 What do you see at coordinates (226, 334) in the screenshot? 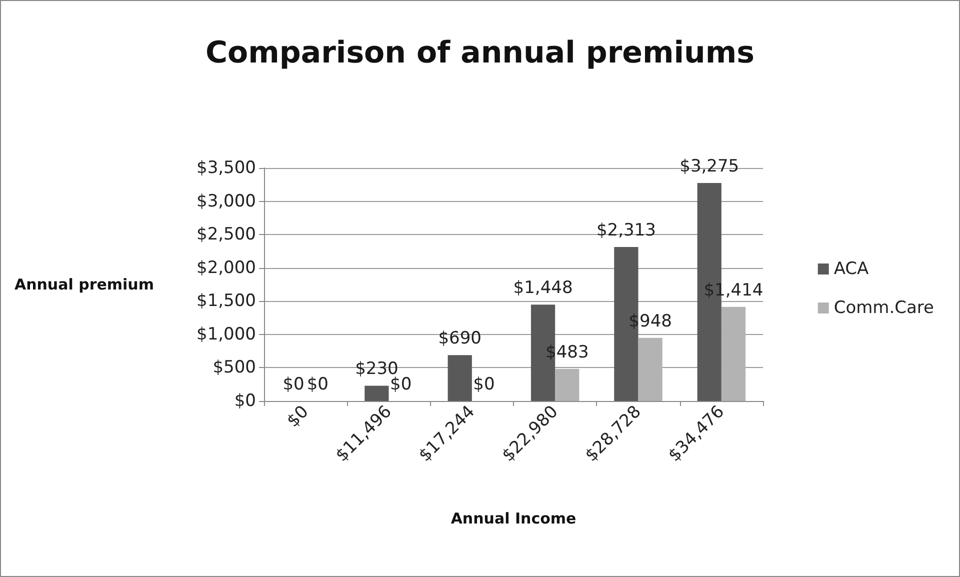
I see `y-tick-label: $1,000` at bounding box center [226, 334].